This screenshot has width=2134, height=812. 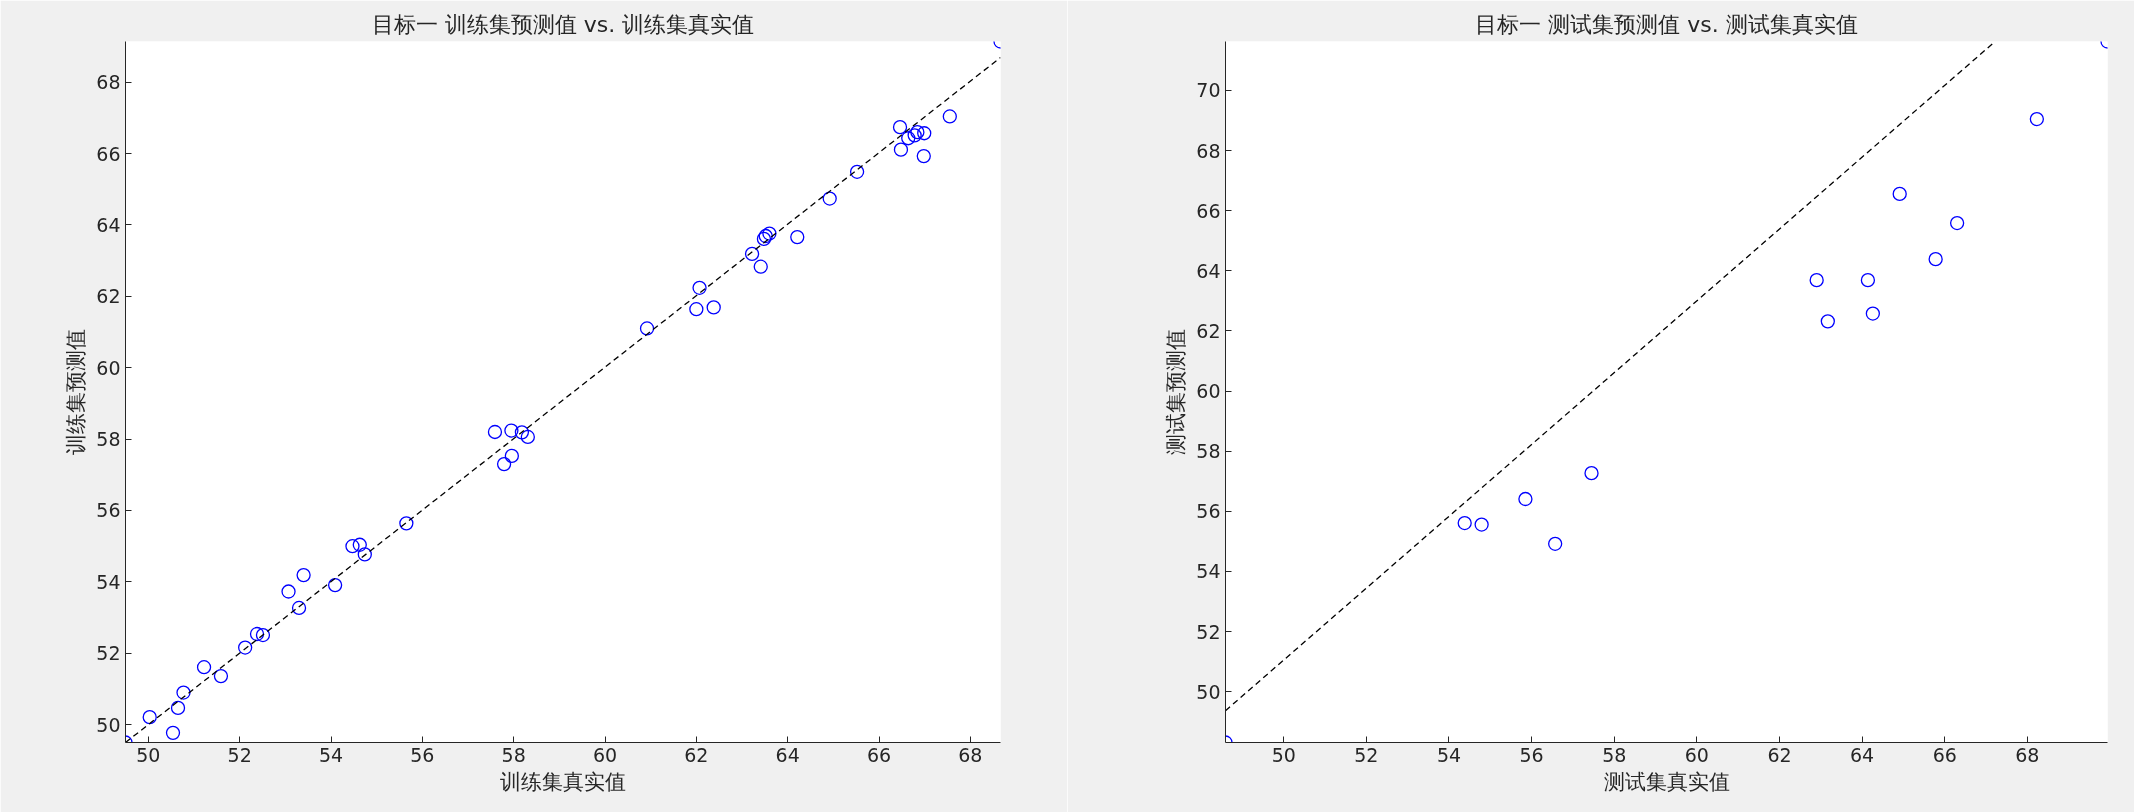 I want to click on chart-title: 目标一 训练集预测值 vs. 训练集真实值, so click(x=563, y=24).